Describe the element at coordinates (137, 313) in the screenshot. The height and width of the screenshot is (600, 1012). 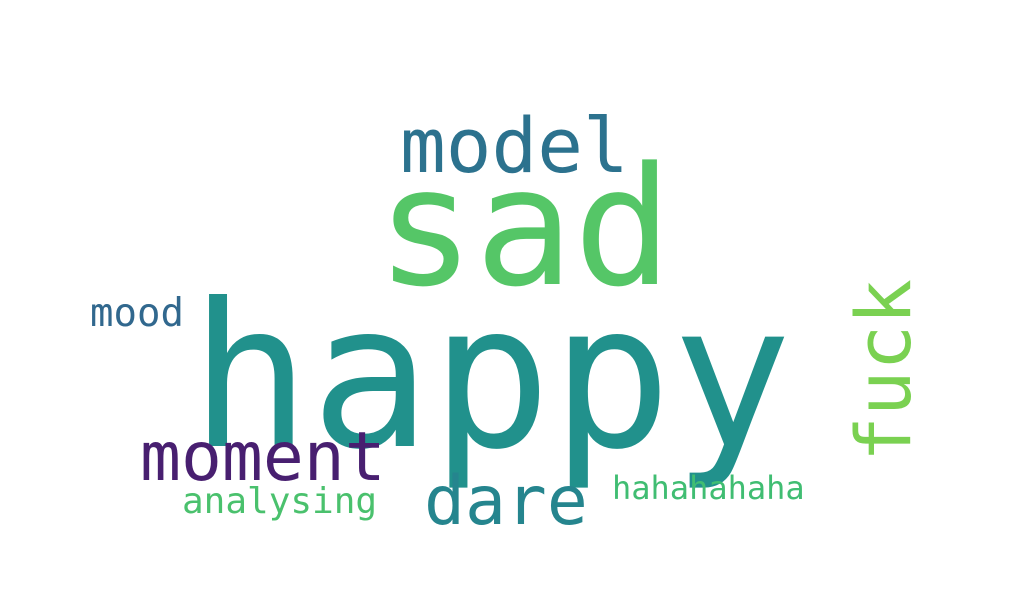
I see `word-mood: mood` at that location.